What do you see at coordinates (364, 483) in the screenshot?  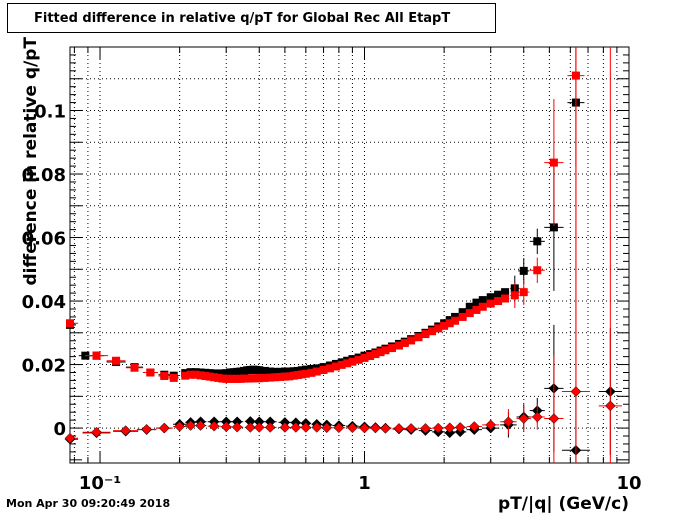 I see `x-tick-label: 1` at bounding box center [364, 483].